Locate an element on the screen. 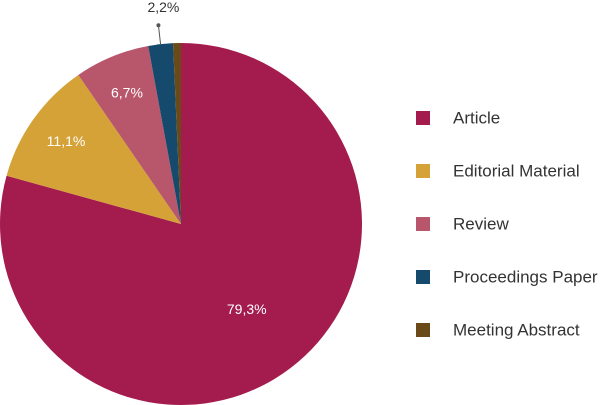 The width and height of the screenshot is (610, 405). leader-line is located at coordinates (159, 35).